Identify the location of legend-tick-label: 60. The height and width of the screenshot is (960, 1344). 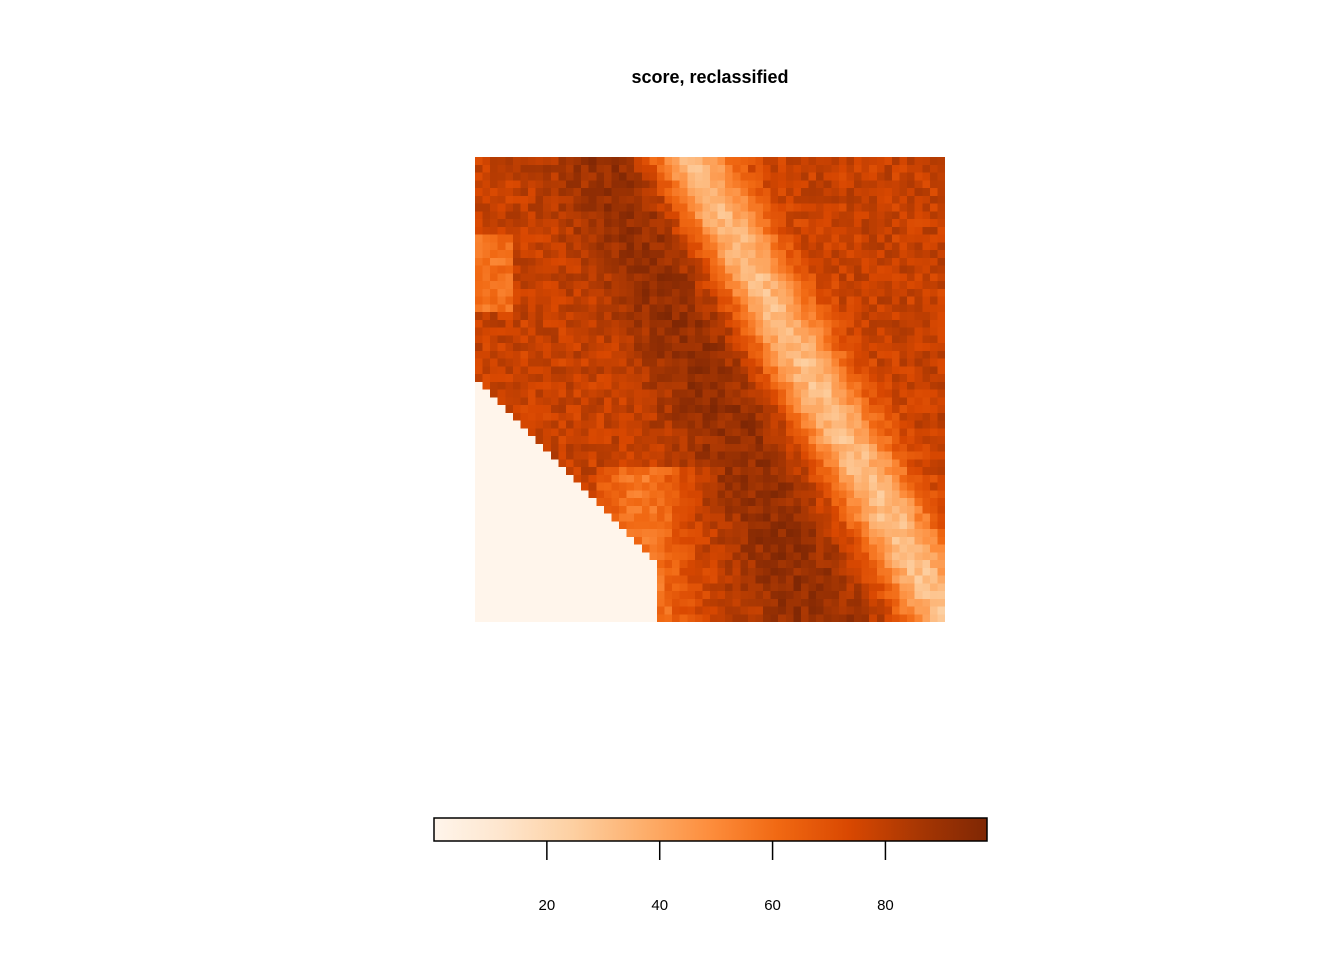
(772, 905).